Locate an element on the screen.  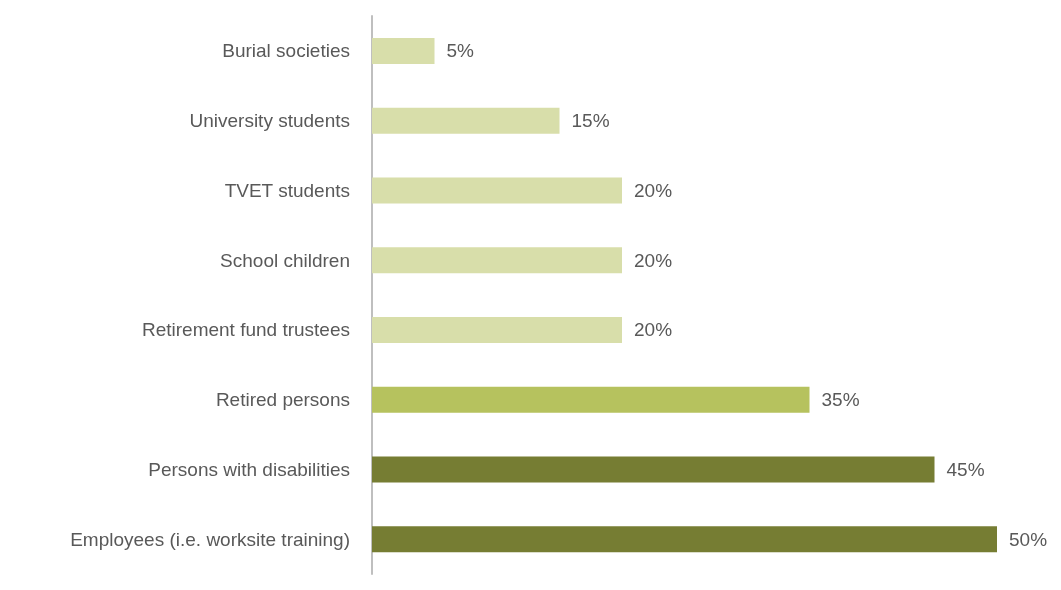
data-label: 5% is located at coordinates (460, 51).